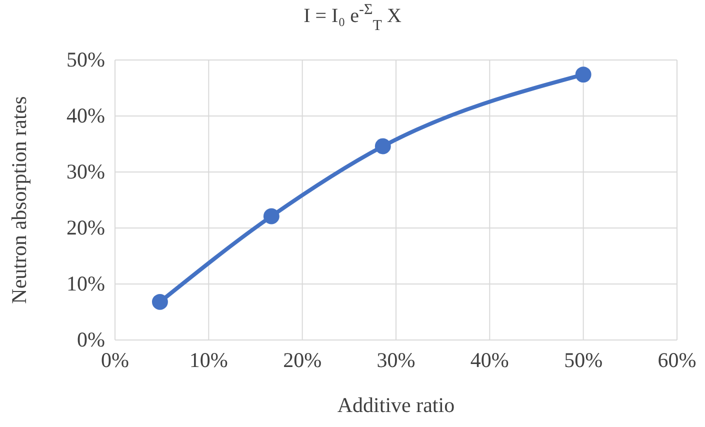 The width and height of the screenshot is (705, 427). I want to click on y-axis-title: Neutron absorption rates, so click(19, 200).